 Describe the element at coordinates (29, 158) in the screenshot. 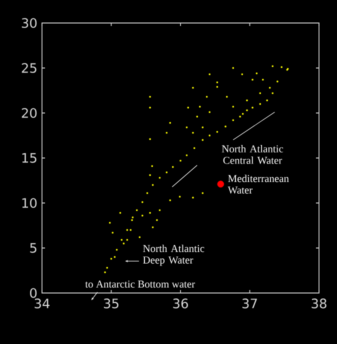

I see `y-tick-label: 15` at that location.